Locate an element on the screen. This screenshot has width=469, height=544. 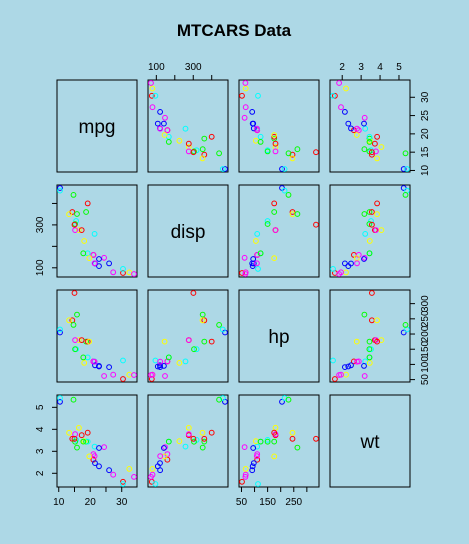
tick-label: 10 is located at coordinates (59, 502).